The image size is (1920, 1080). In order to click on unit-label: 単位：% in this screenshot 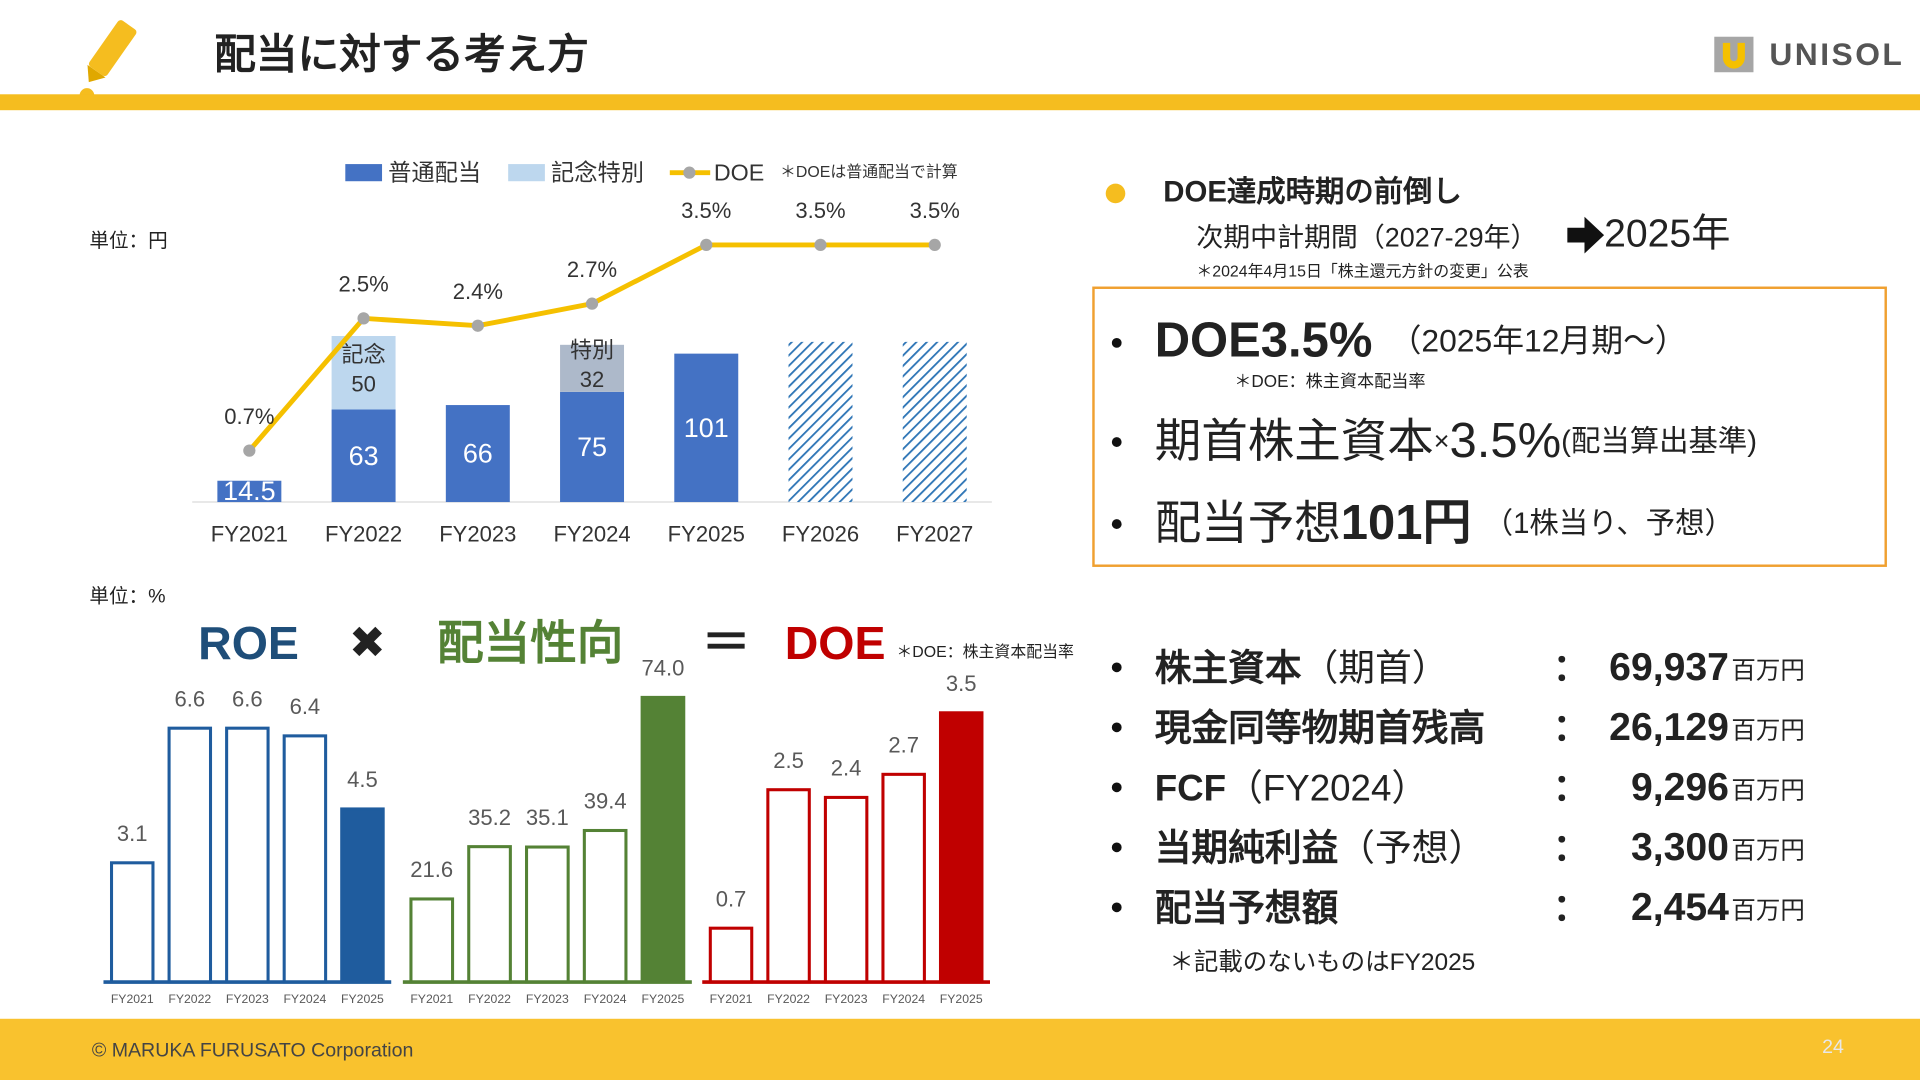, I will do `click(127, 596)`.